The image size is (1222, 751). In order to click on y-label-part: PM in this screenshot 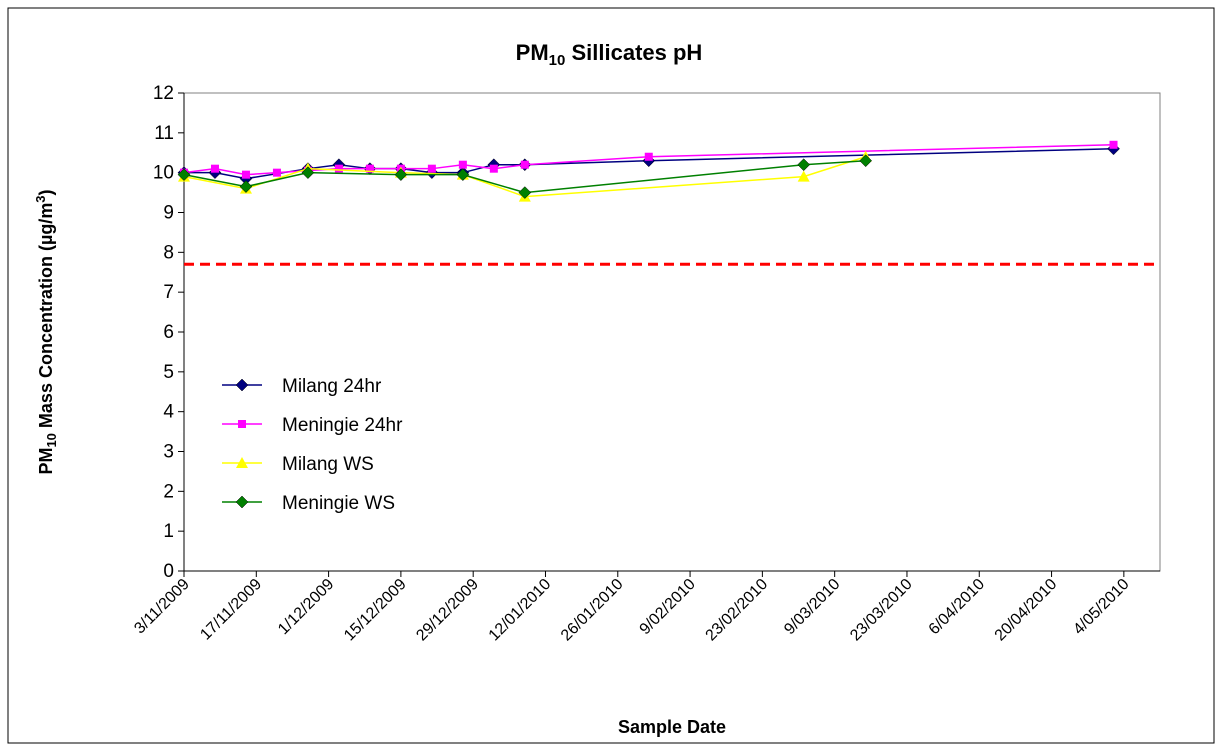, I will do `click(46, 461)`.